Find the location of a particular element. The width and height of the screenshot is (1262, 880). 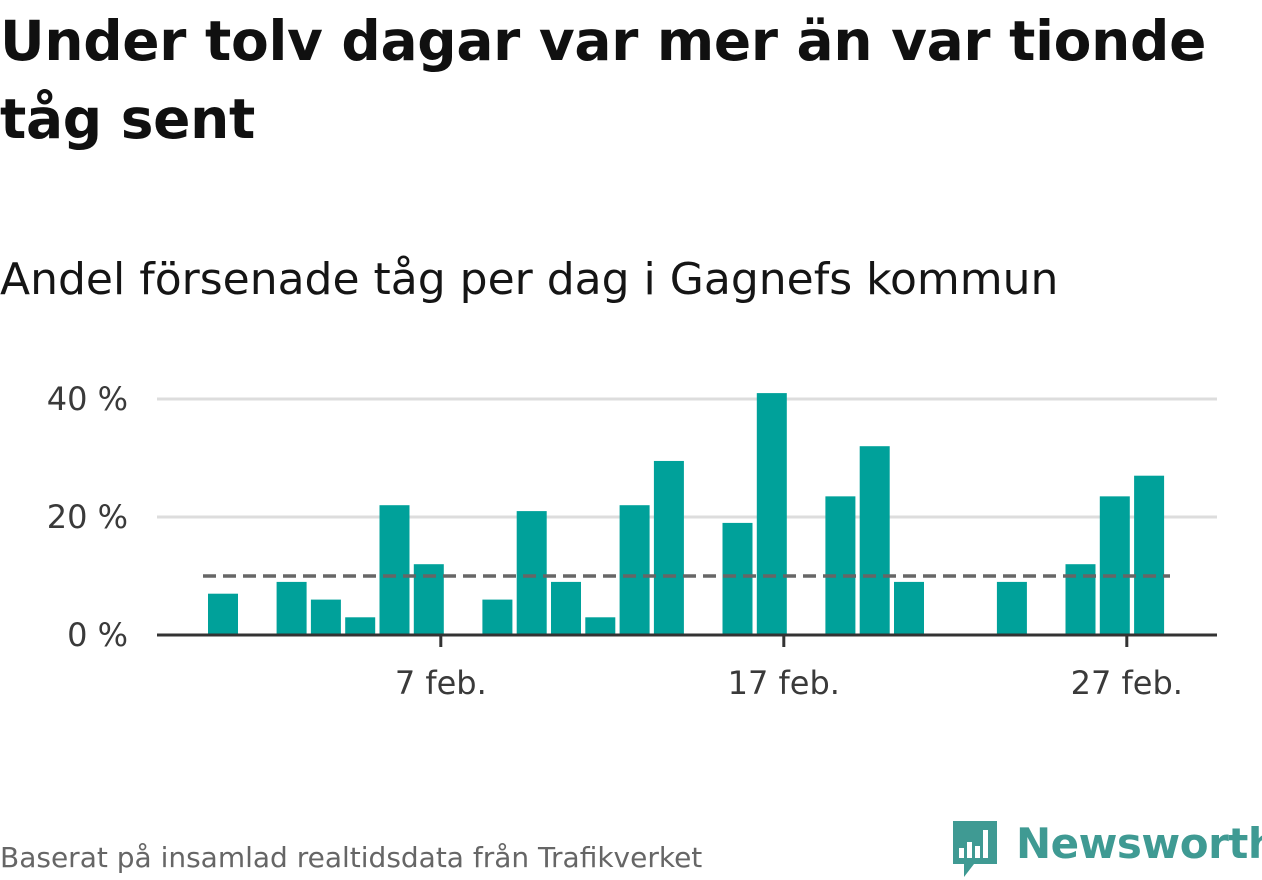

x-tick-label: 17 feb. is located at coordinates (784, 683).